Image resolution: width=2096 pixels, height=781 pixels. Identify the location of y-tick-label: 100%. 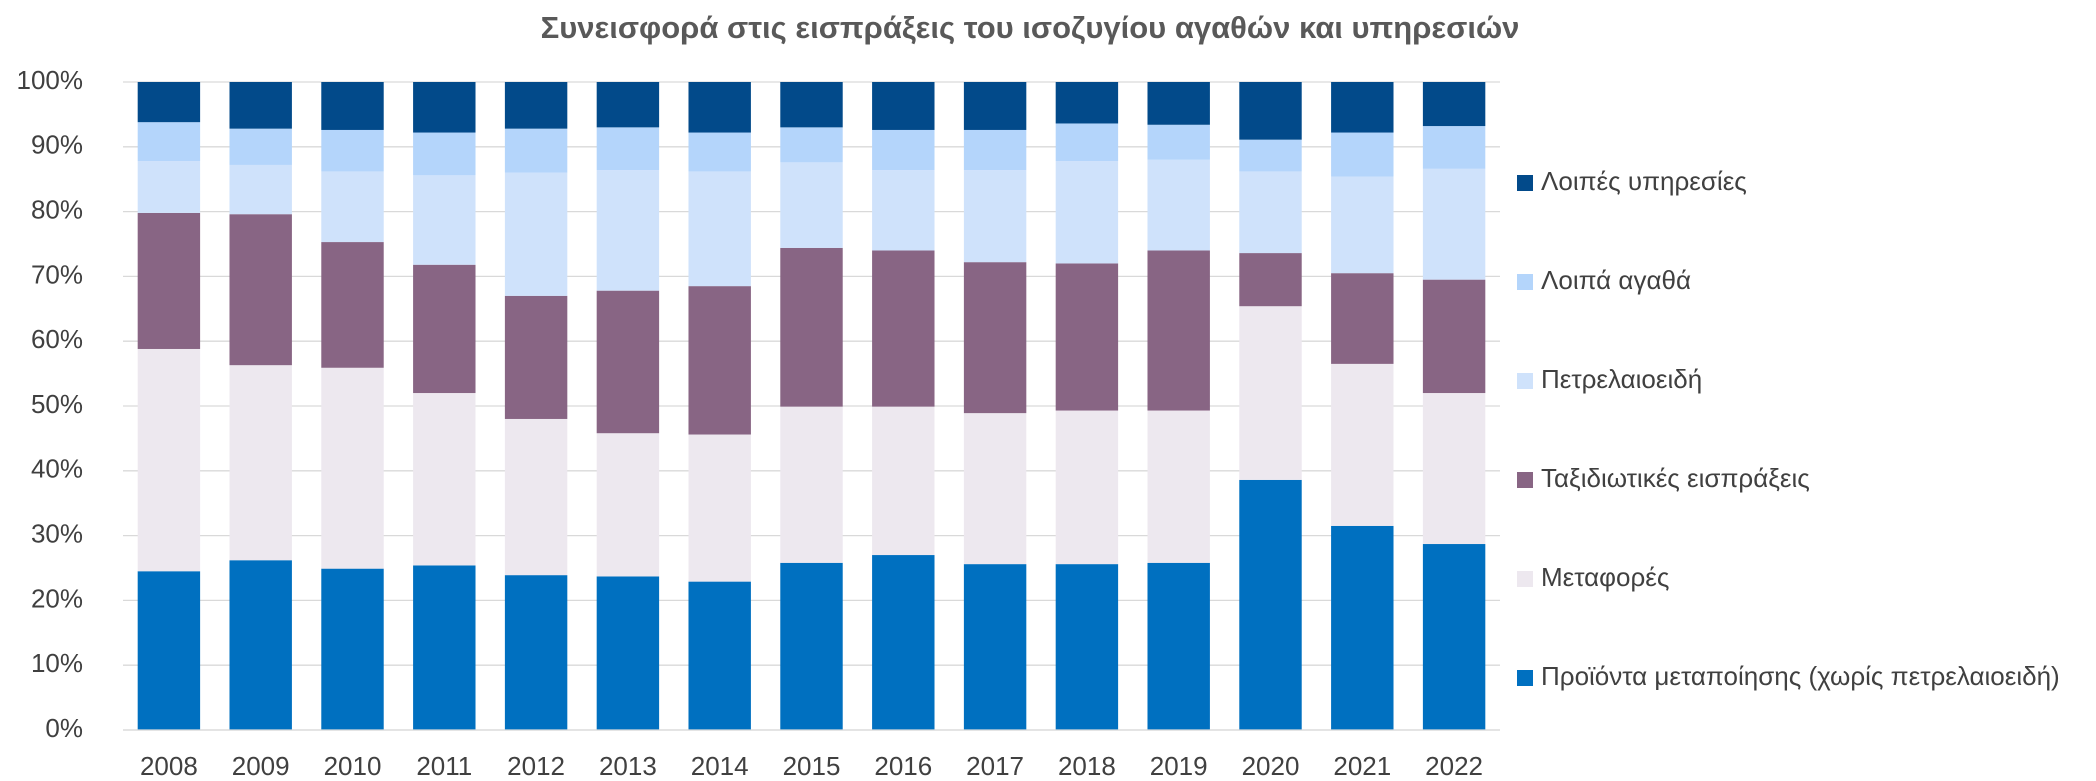
(50, 80).